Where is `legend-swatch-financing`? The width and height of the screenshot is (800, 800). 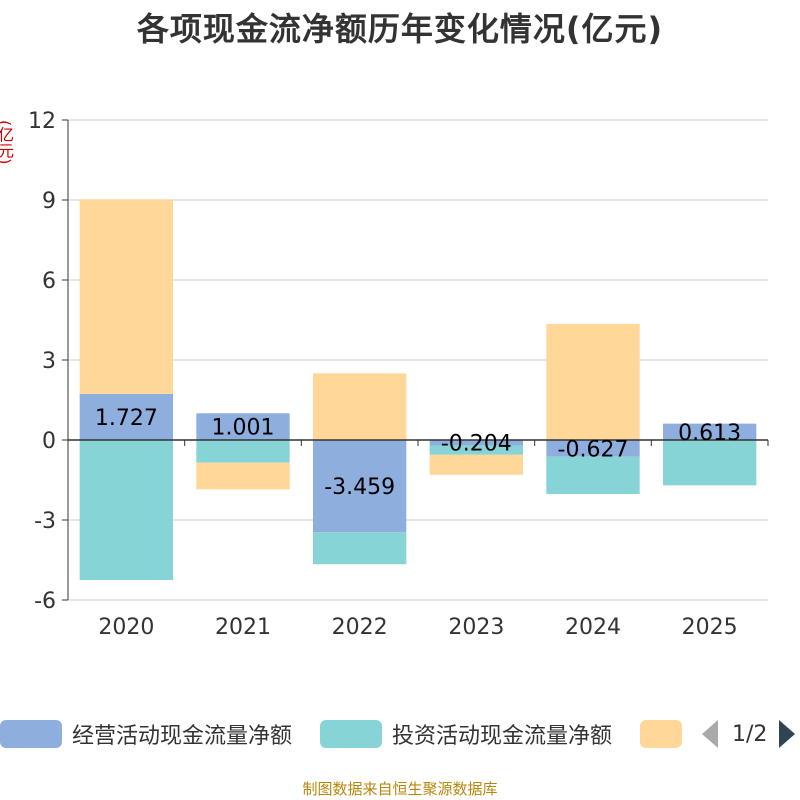 legend-swatch-financing is located at coordinates (661, 734).